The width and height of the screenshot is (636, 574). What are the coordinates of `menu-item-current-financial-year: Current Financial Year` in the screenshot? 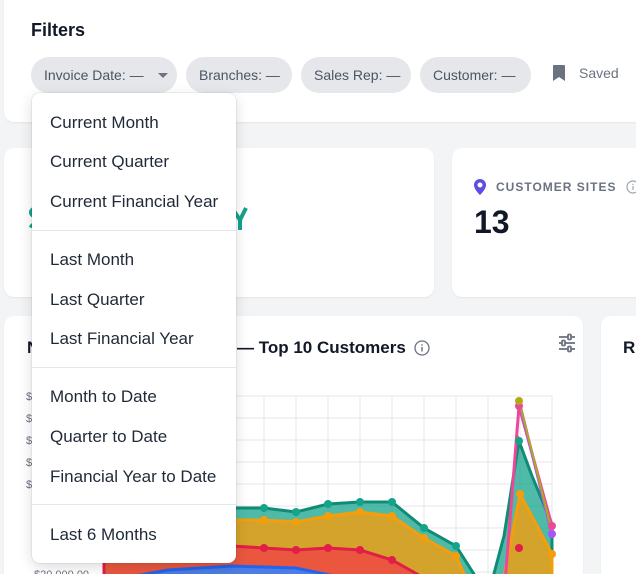 It's located at (134, 201).